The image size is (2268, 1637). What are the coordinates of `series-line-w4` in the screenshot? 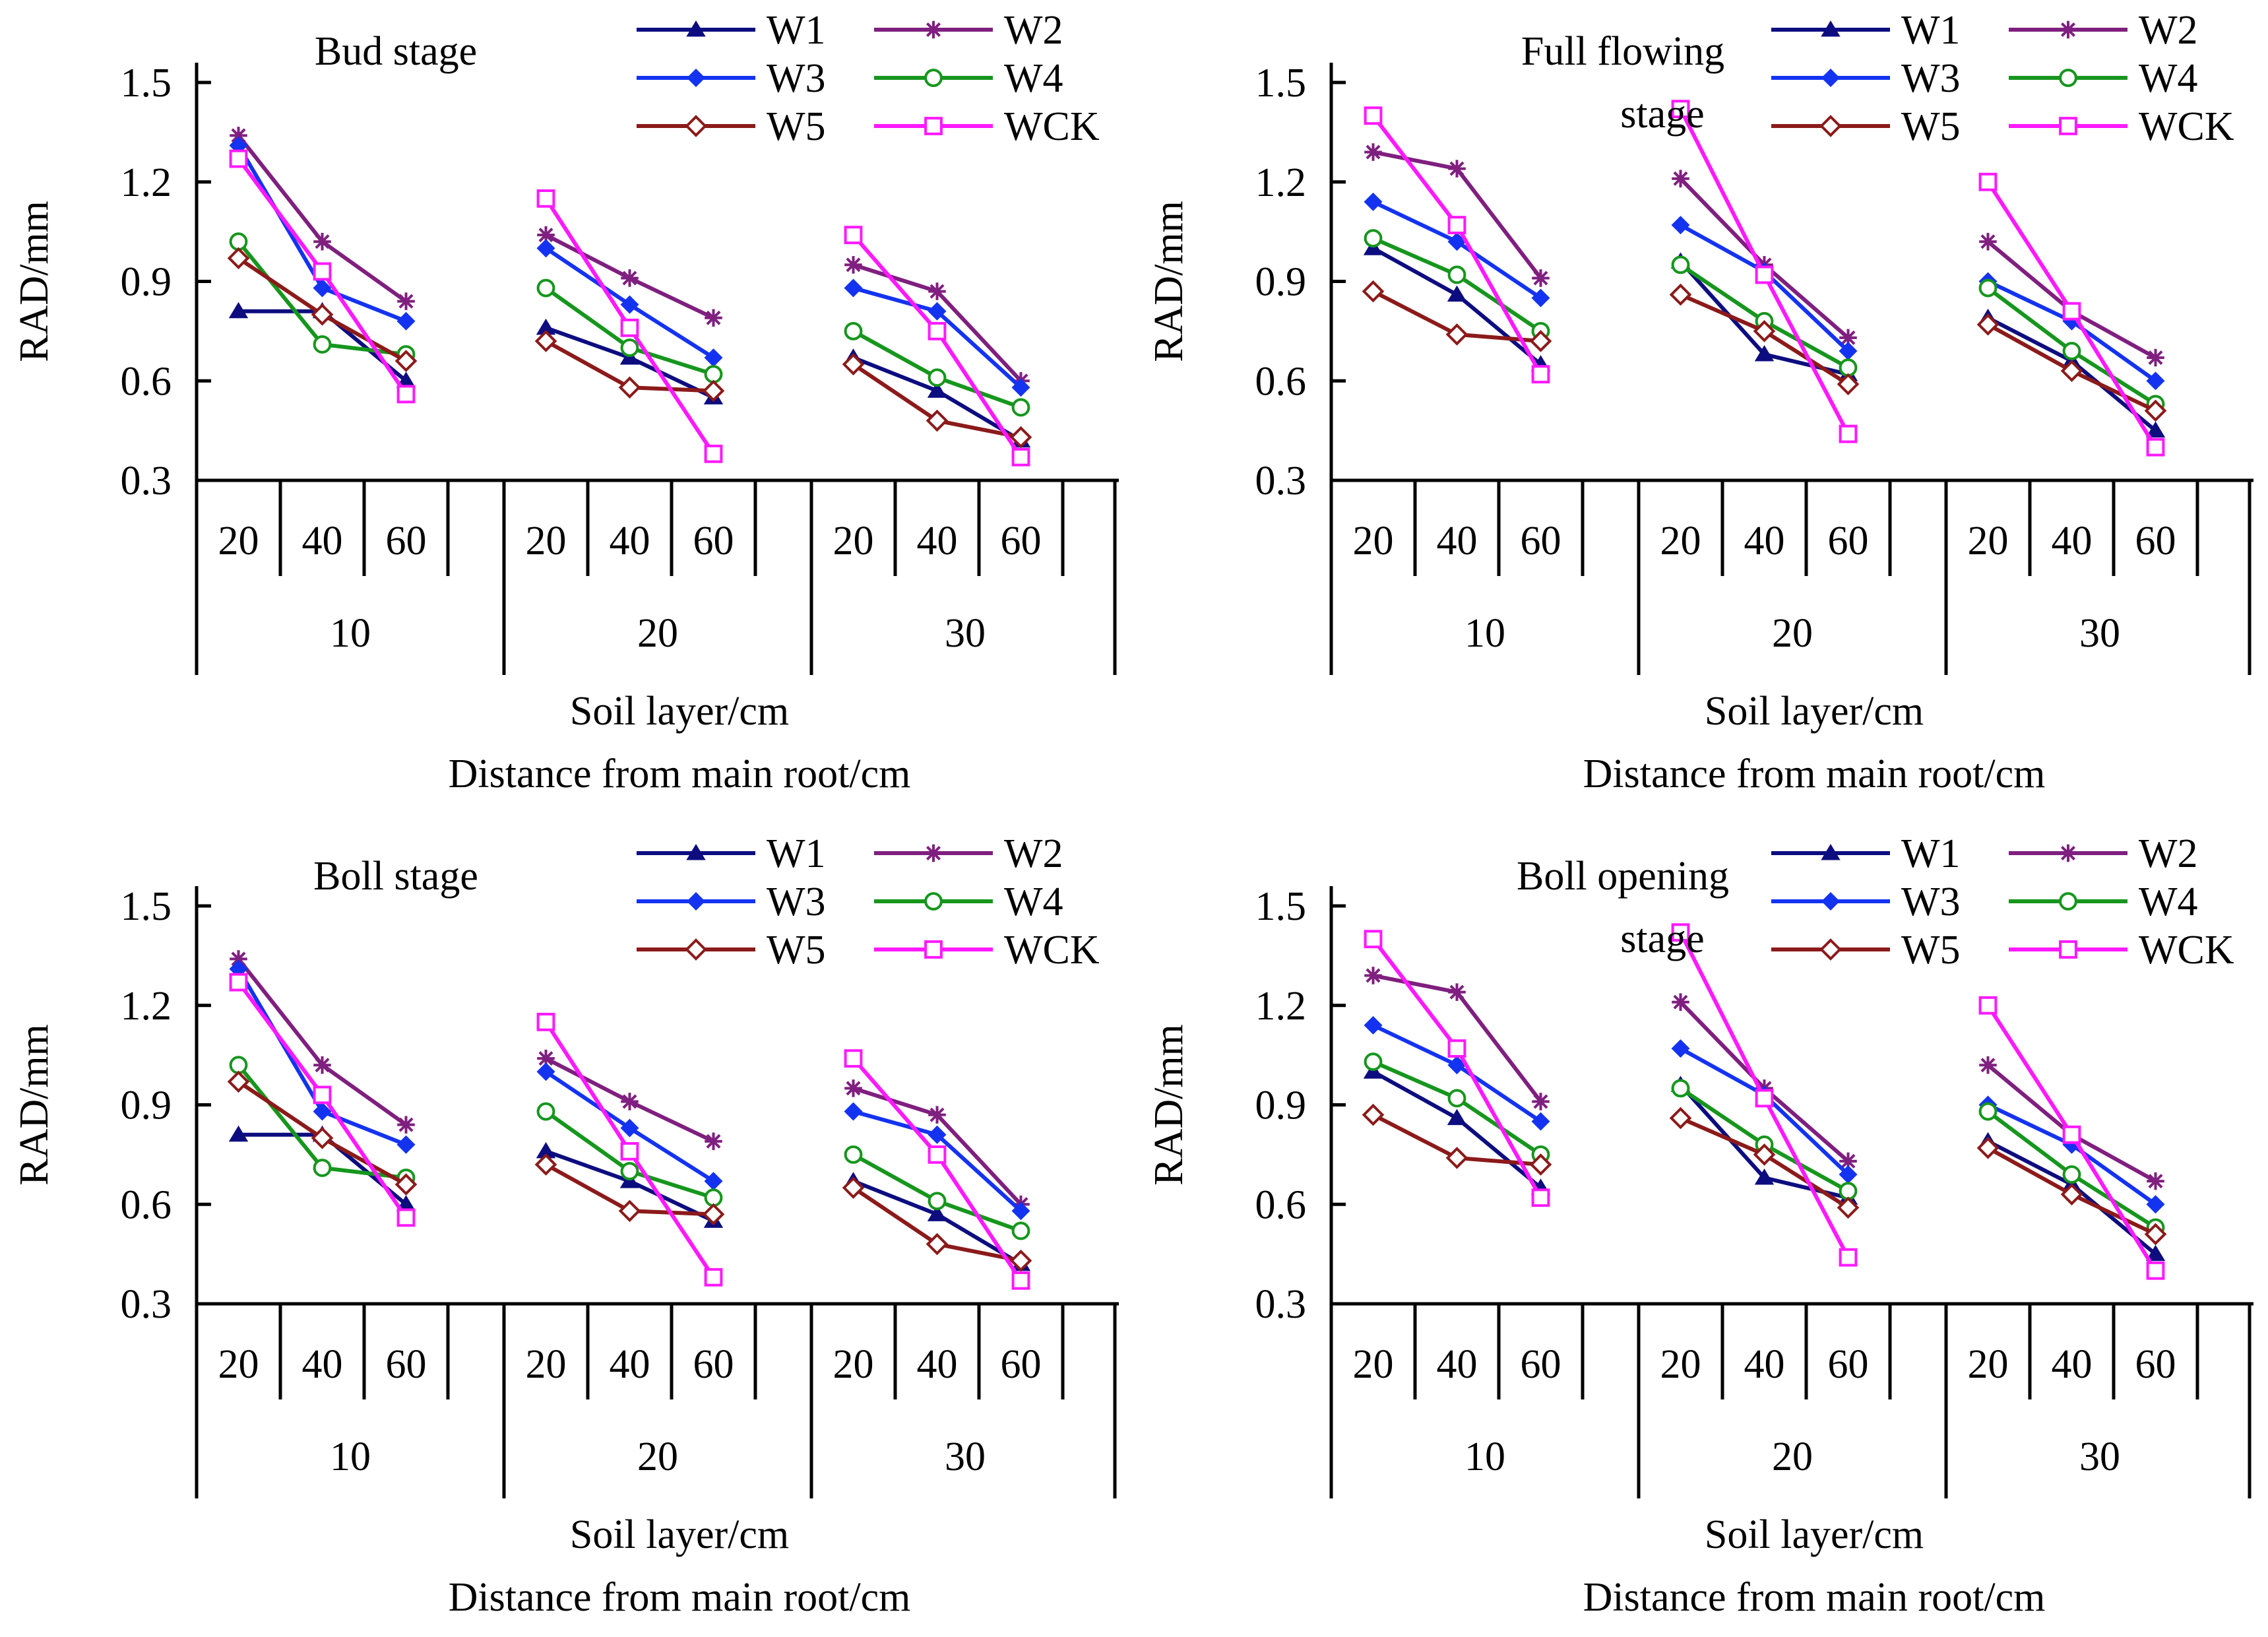 It's located at (1457, 284).